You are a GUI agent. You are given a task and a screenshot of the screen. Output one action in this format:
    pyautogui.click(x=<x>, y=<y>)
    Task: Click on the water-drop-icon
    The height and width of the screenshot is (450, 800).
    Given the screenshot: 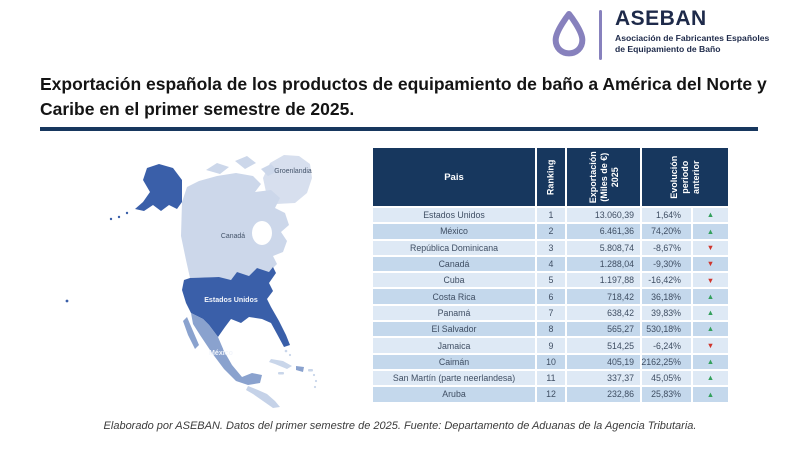 What is the action you would take?
    pyautogui.click(x=569, y=34)
    